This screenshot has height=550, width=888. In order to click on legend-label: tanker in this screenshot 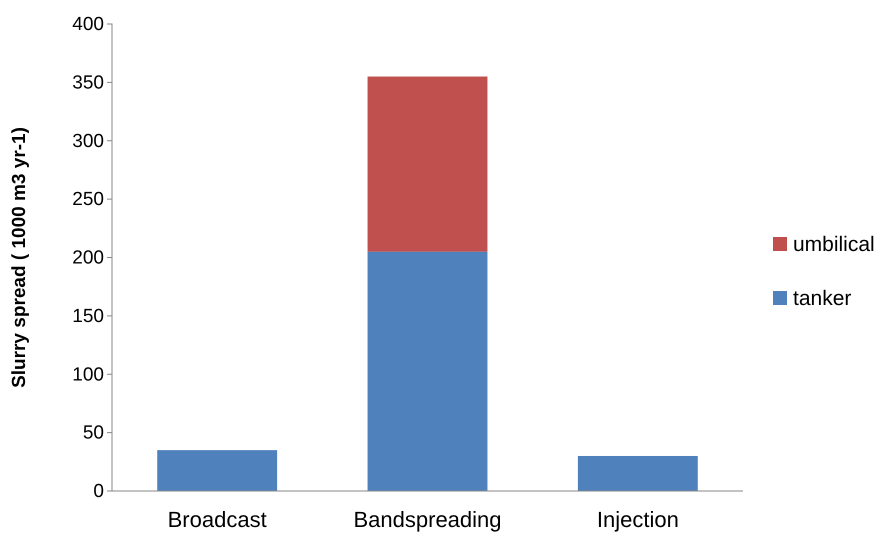, I will do `click(822, 298)`.